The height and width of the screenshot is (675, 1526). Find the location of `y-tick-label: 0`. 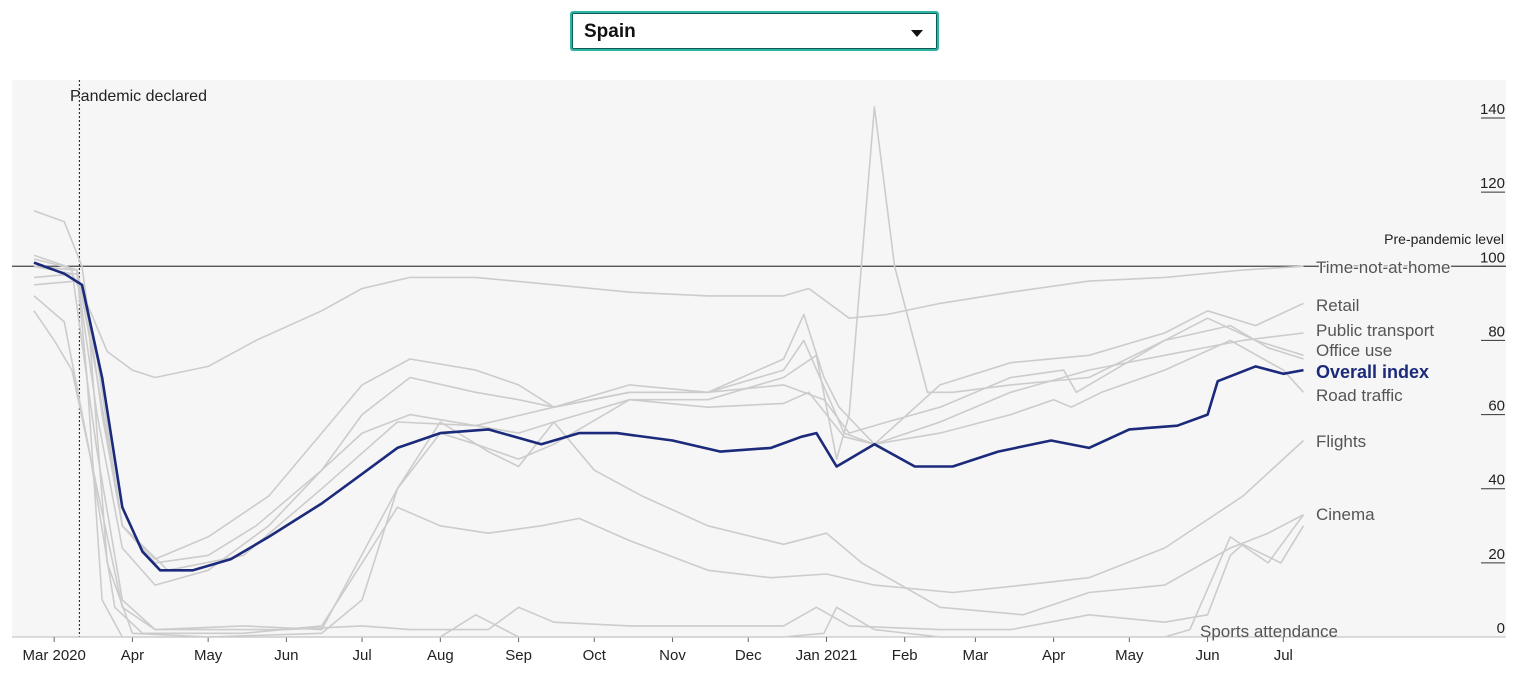

y-tick-label: 0 is located at coordinates (1501, 628).